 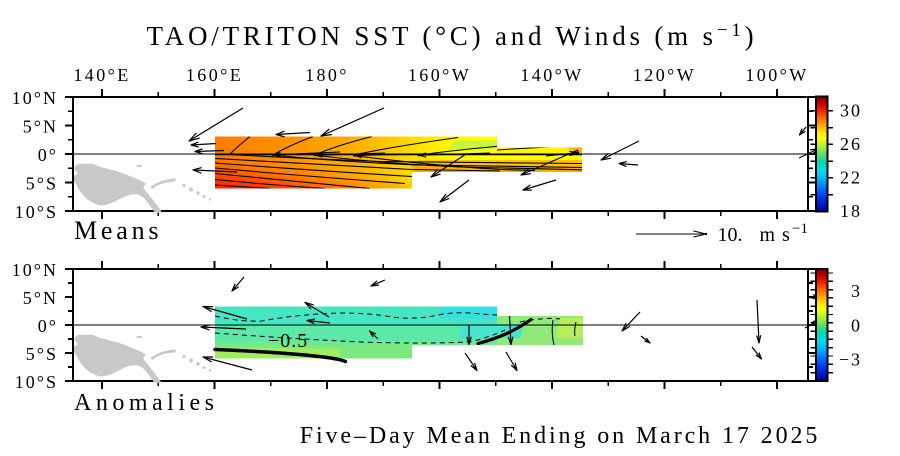 I want to click on svg-text: −1, so click(x=800, y=229).